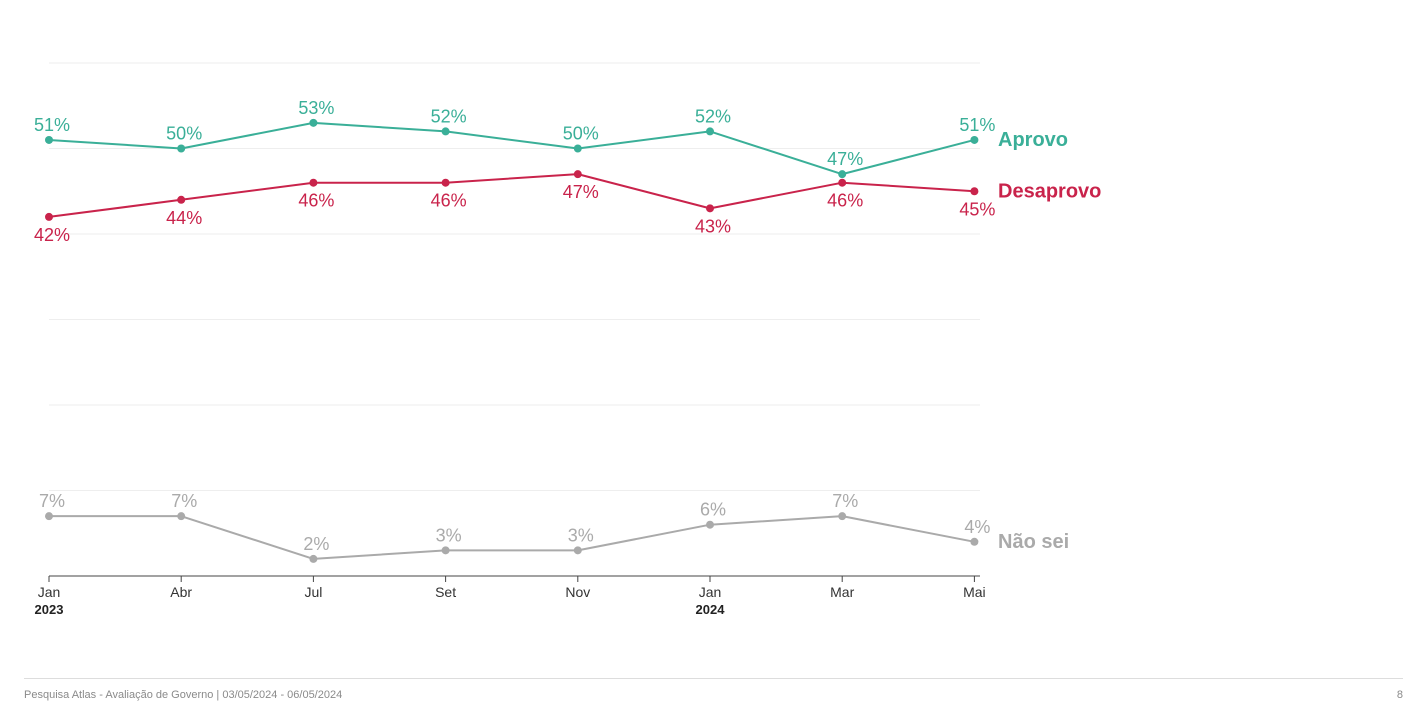  What do you see at coordinates (1033, 140) in the screenshot?
I see `series-name-aprovo: Aprovo` at bounding box center [1033, 140].